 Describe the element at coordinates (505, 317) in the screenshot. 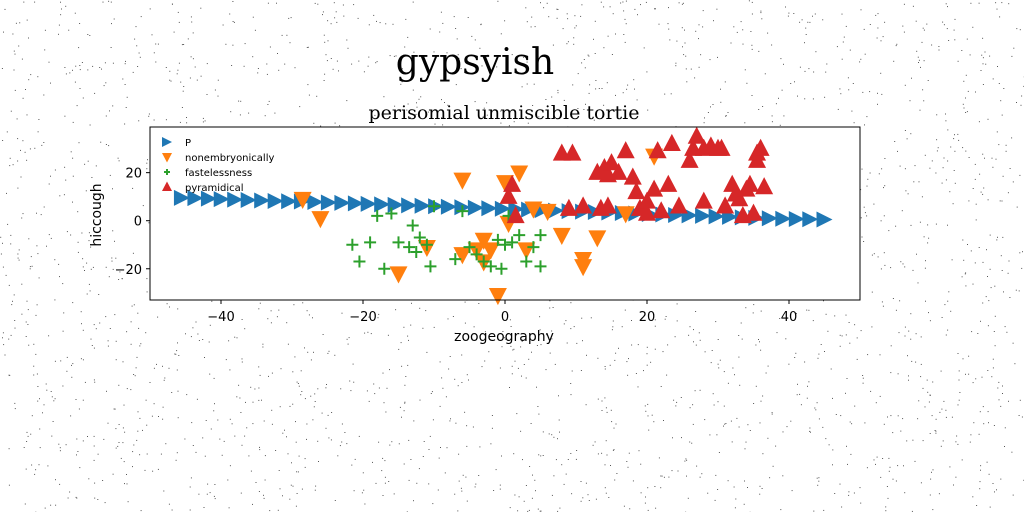

I see `x-tick-label: 0` at that location.